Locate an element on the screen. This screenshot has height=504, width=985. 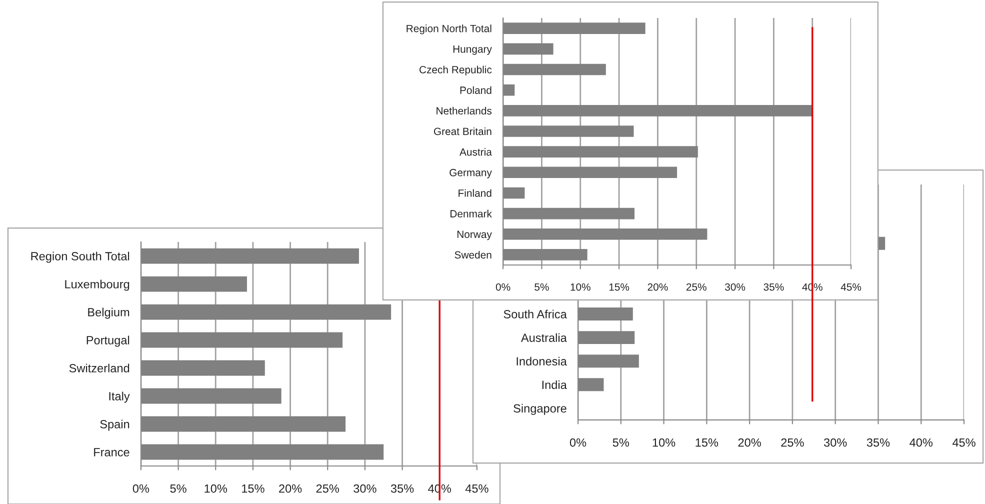
y-tick-label: Italy is located at coordinates (119, 397).